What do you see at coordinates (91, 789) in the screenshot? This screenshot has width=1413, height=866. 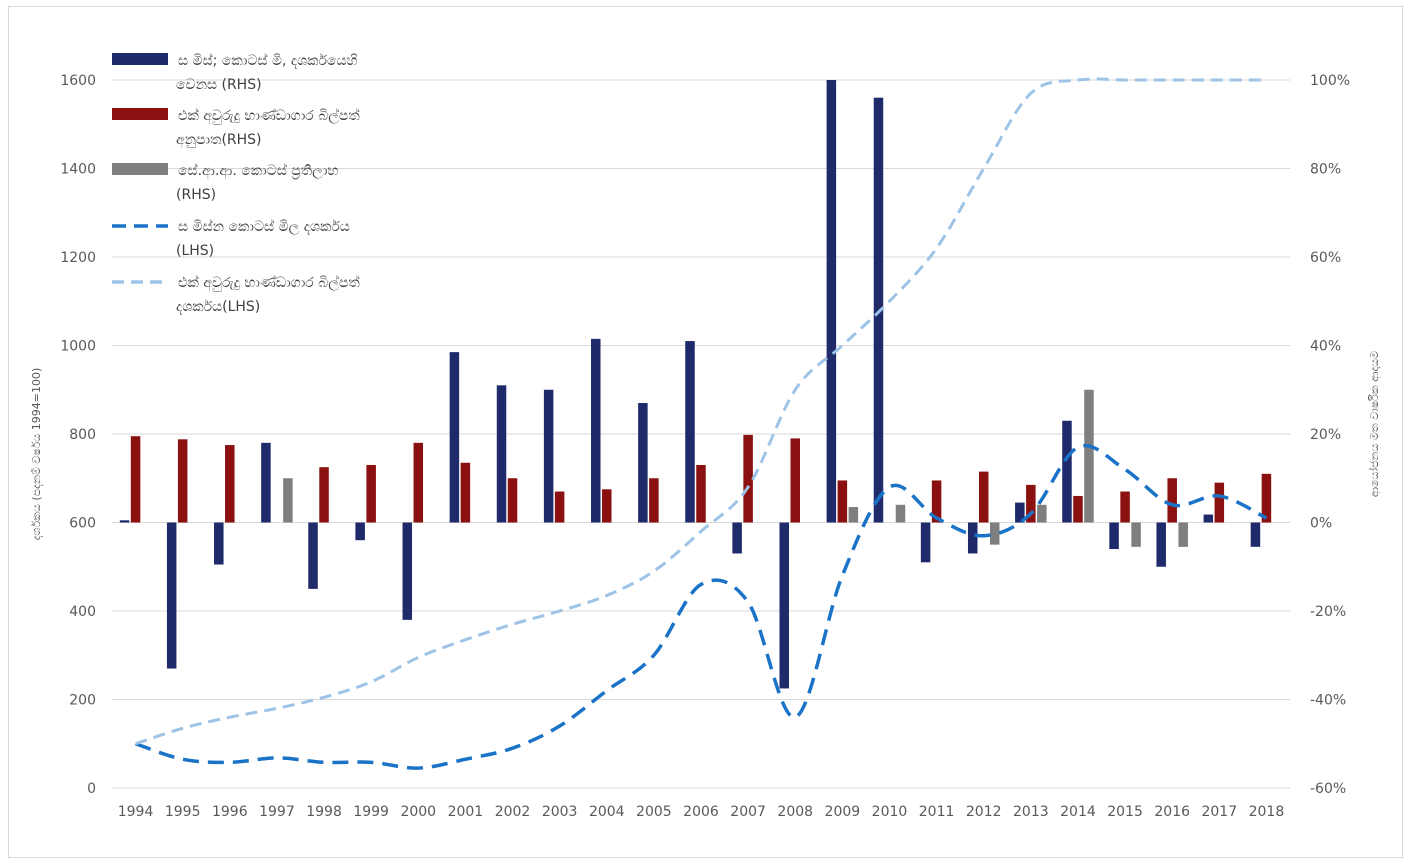 I see `y-left-tick-label: 0` at bounding box center [91, 789].